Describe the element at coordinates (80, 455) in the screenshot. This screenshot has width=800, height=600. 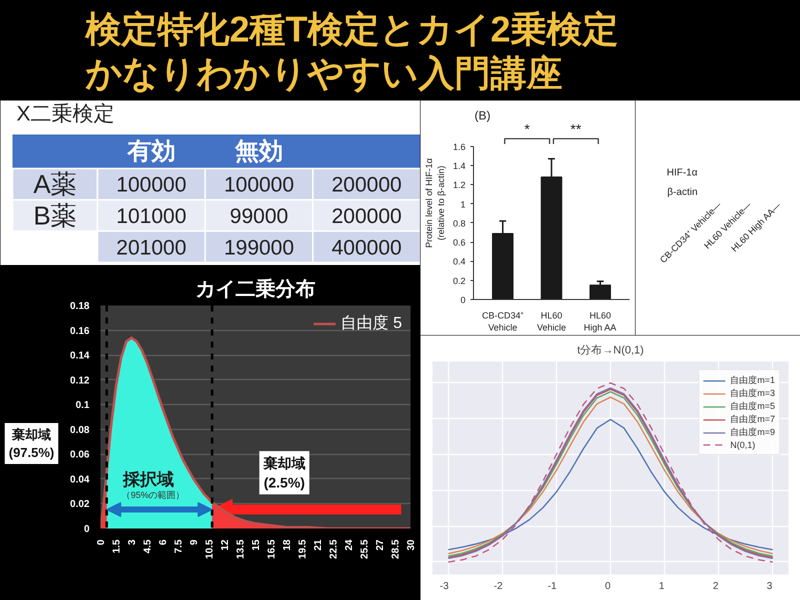
I see `y-tick-label: 0.06` at that location.